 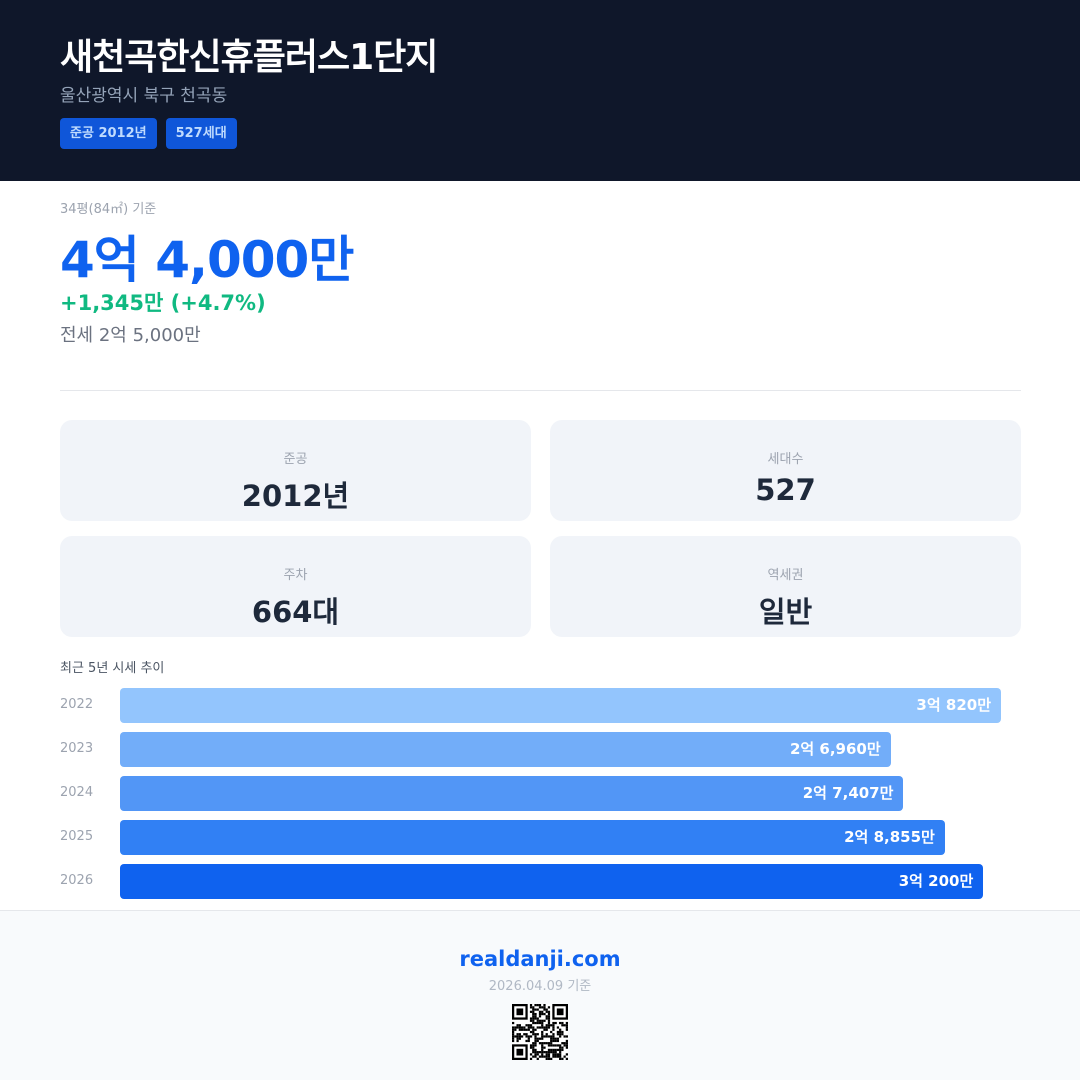 I want to click on site-link: realdanji.com, so click(x=540, y=959).